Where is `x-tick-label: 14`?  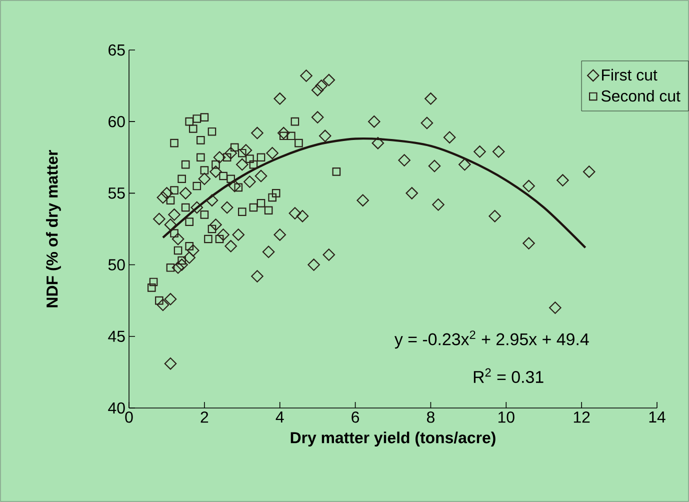
x-tick-label: 14 is located at coordinates (657, 417).